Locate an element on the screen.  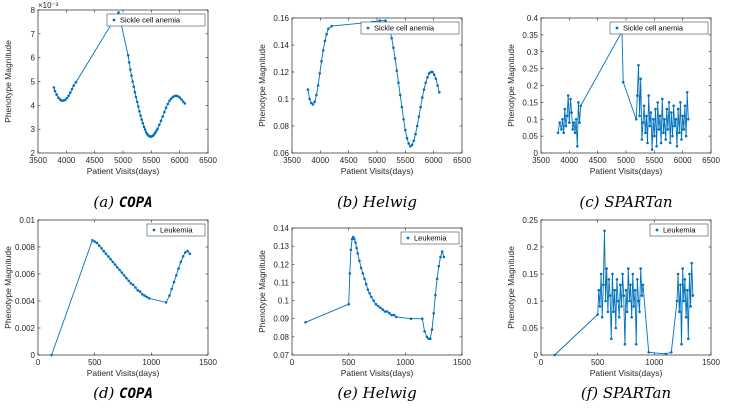
x-tick-label: 1500 is located at coordinates (208, 362).